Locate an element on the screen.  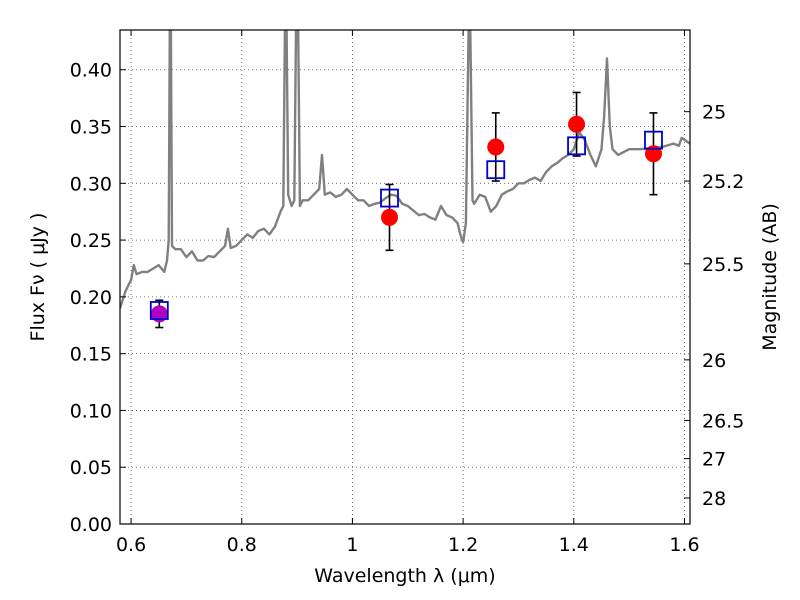
x-axis-label: Wavelength λ (μm) is located at coordinates (404, 576).